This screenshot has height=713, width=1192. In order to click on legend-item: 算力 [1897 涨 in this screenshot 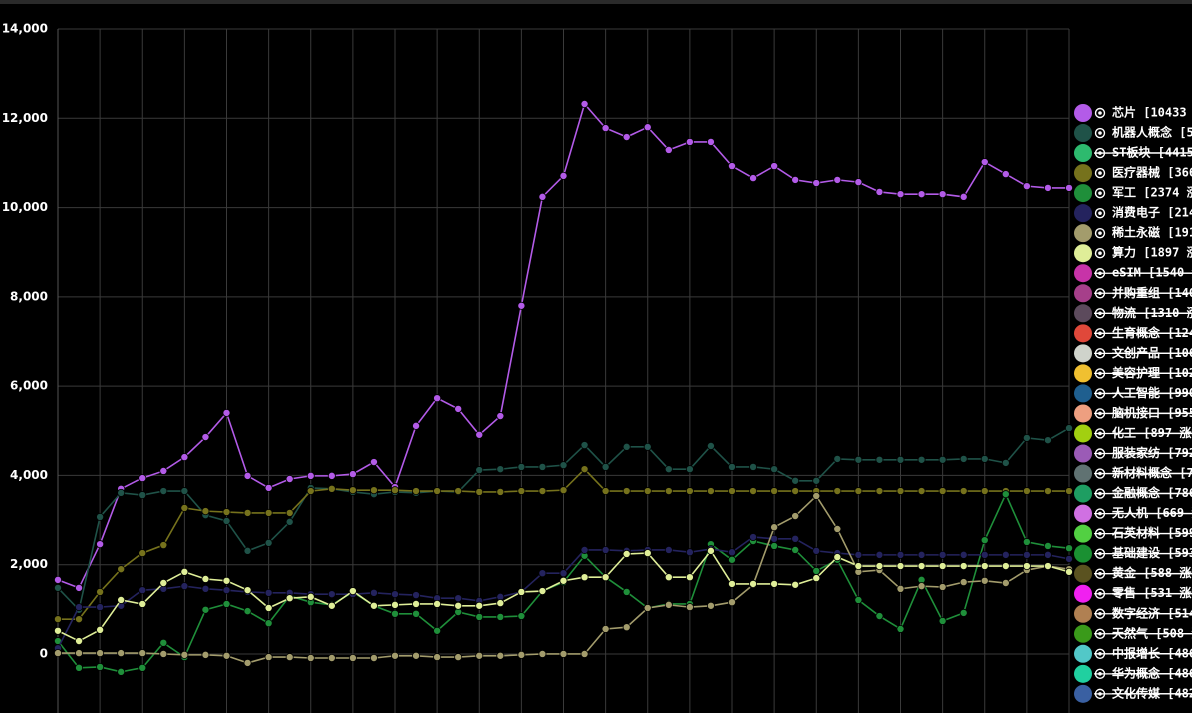, I will do `click(1133, 253)`.